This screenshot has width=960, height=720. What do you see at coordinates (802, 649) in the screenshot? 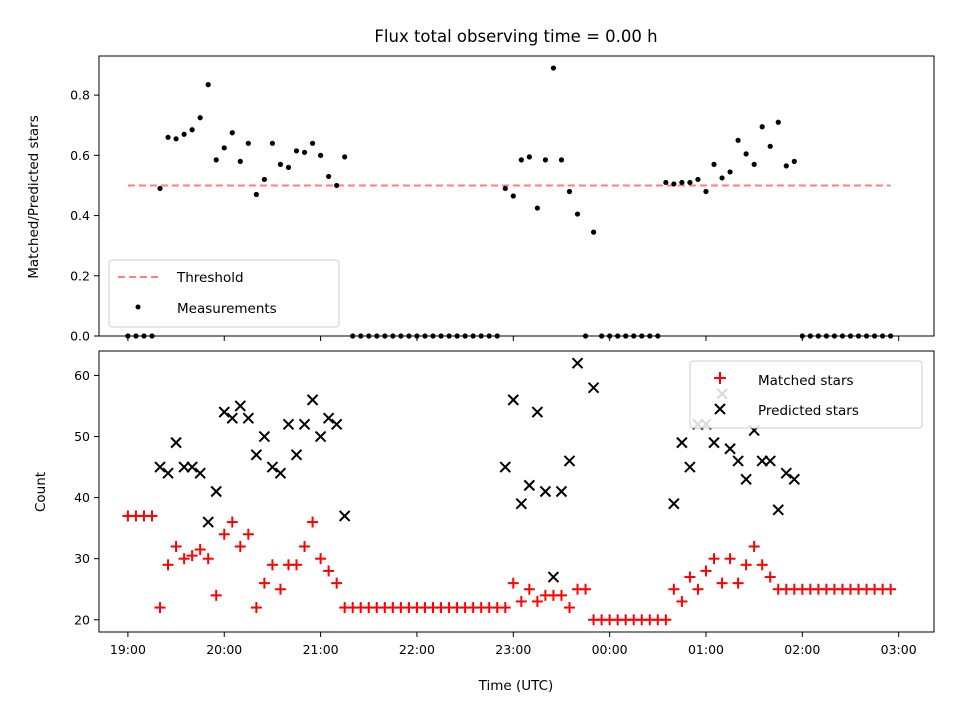
I see `x-tick-label: 02:00` at bounding box center [802, 649].